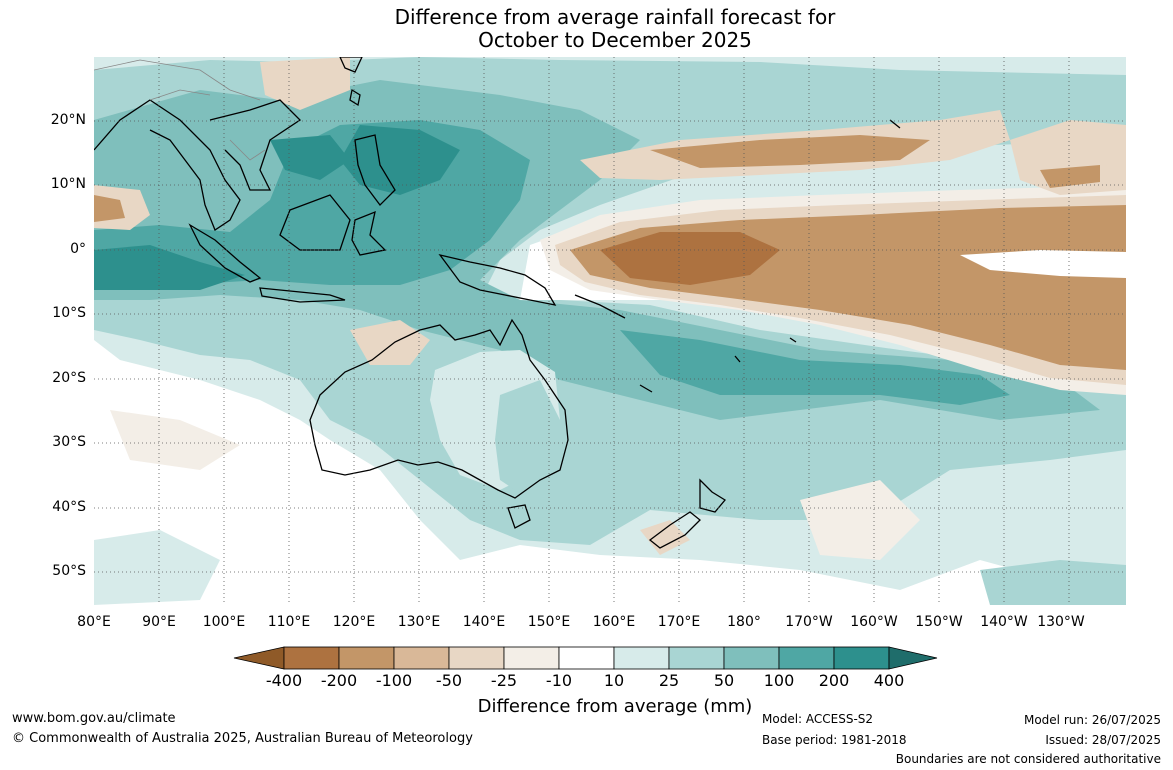 The image size is (1173, 770). I want to click on lat-label: 20°S, so click(69, 378).